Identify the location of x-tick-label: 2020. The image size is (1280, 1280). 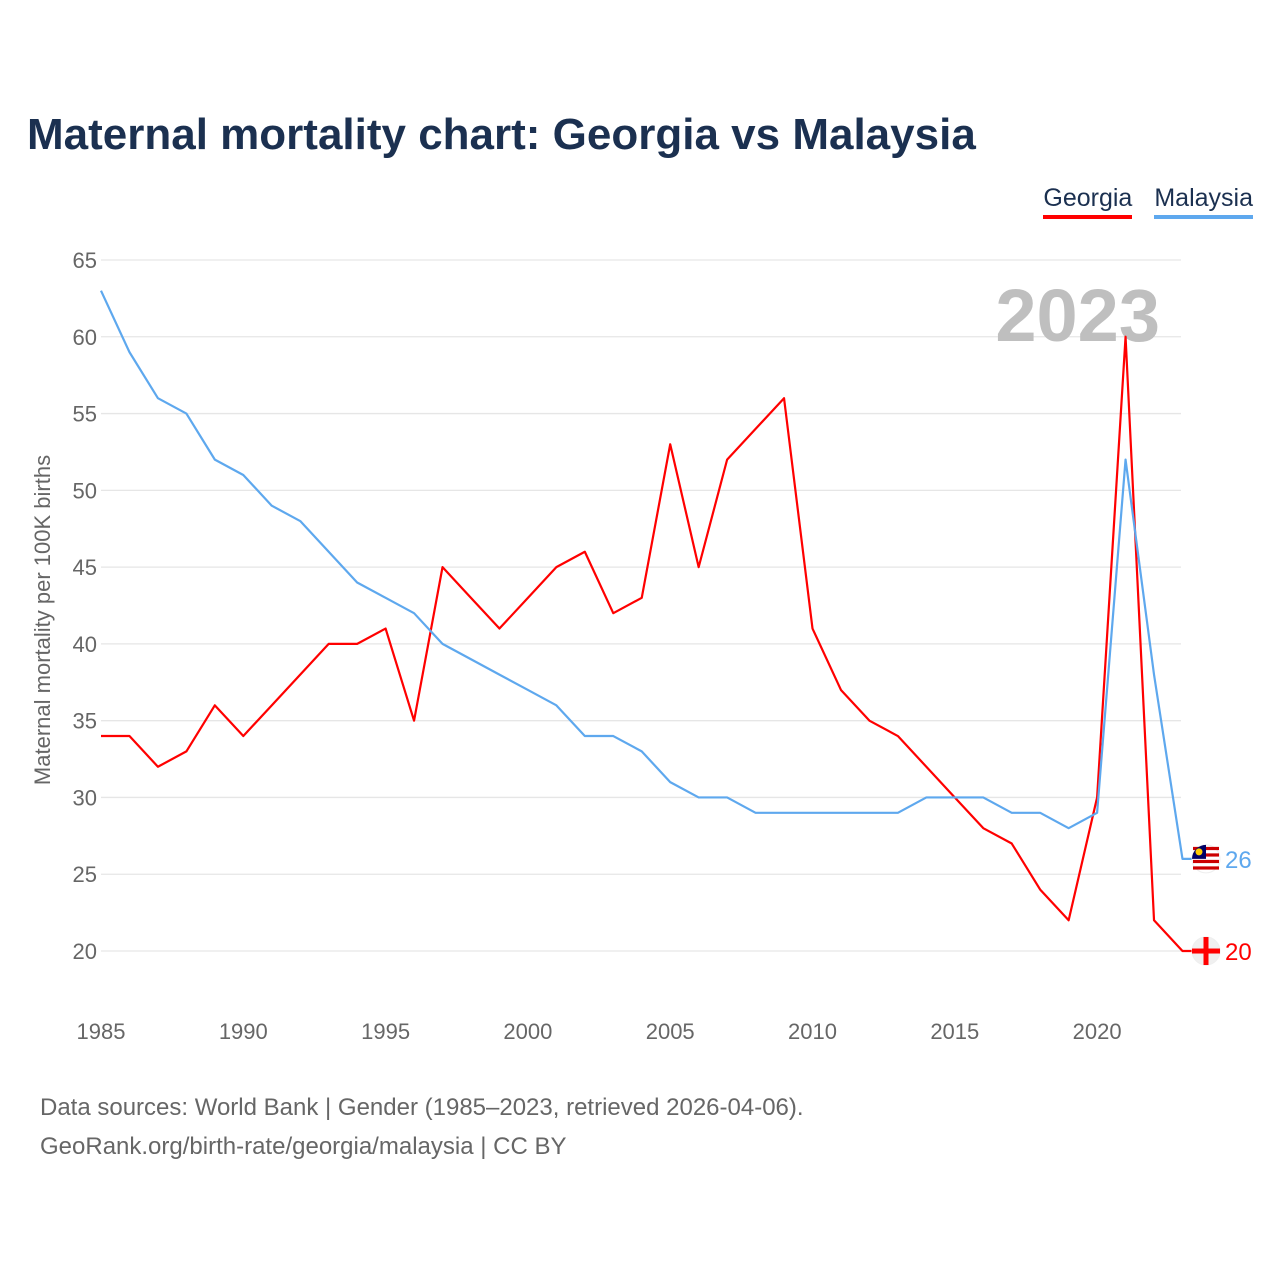
(1097, 1031).